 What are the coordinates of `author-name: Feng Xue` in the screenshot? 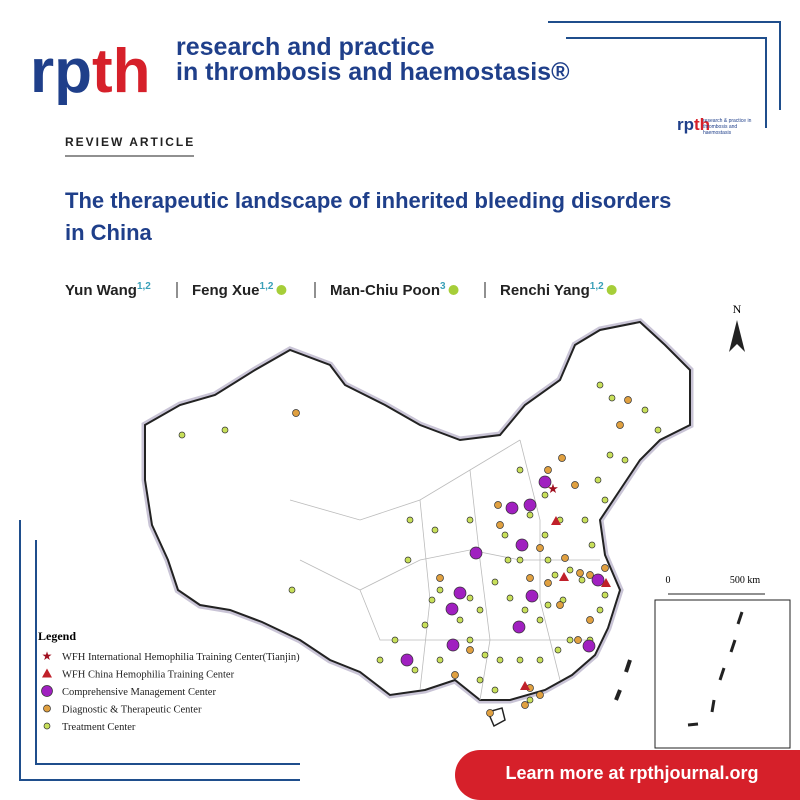 It's located at (226, 290).